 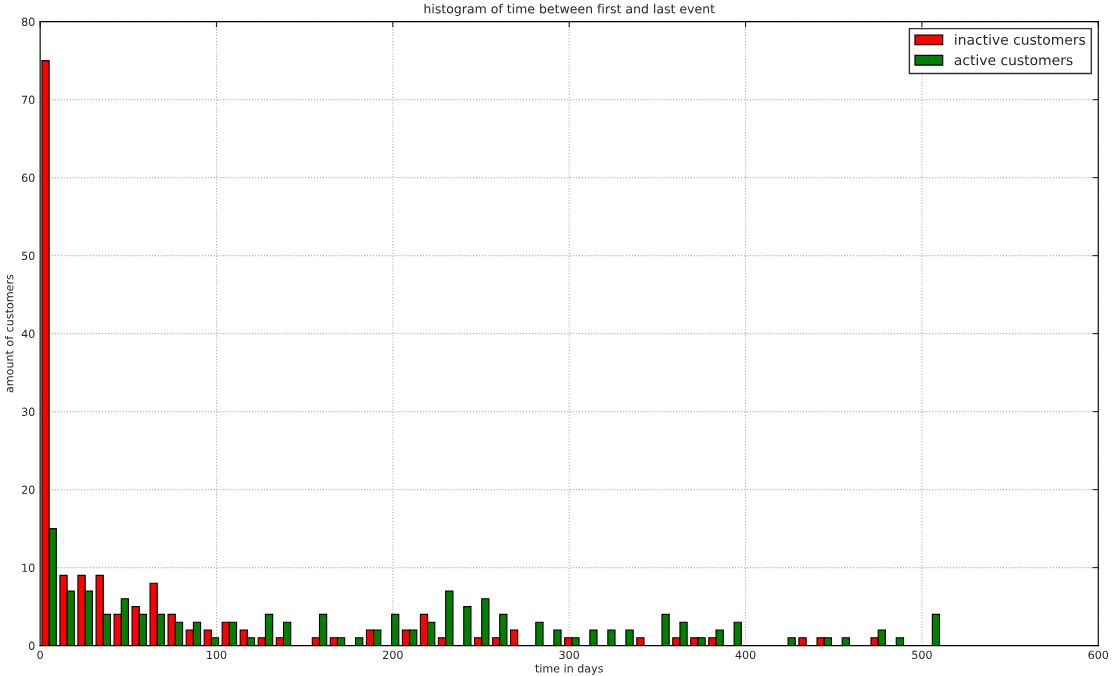 What do you see at coordinates (28, 567) in the screenshot?
I see `y-tick-label: 10` at bounding box center [28, 567].